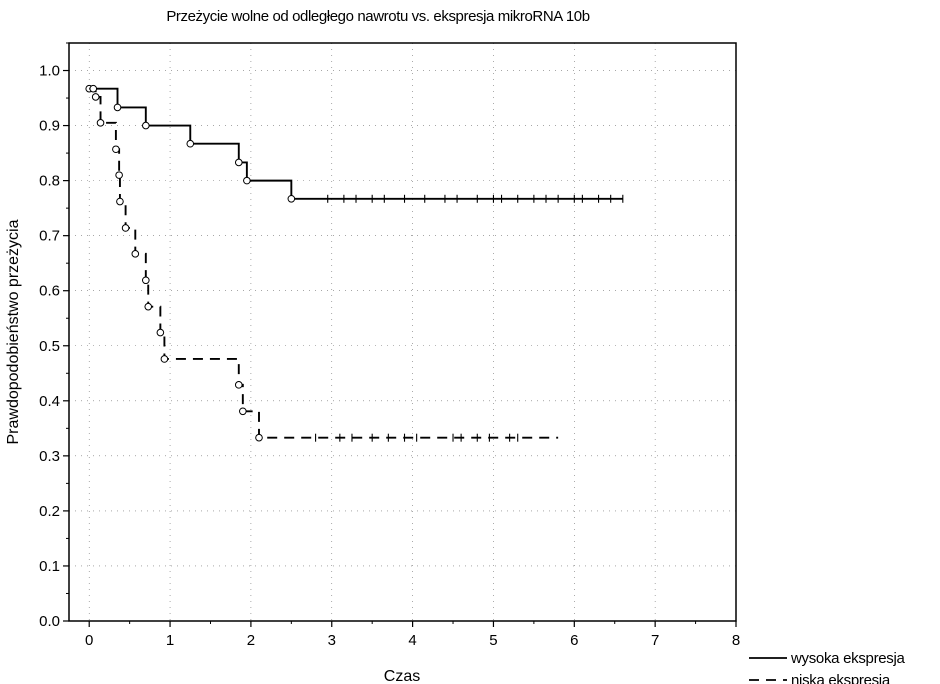 The width and height of the screenshot is (940, 684). I want to click on series-wysoka, so click(354, 143).